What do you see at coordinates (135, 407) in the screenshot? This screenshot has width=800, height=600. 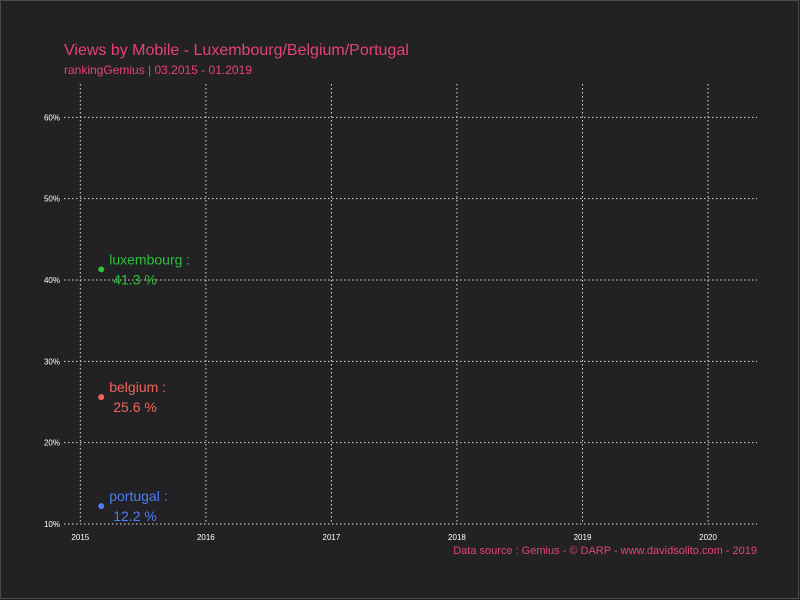 I see `value-label-belgium: 25.6 %` at bounding box center [135, 407].